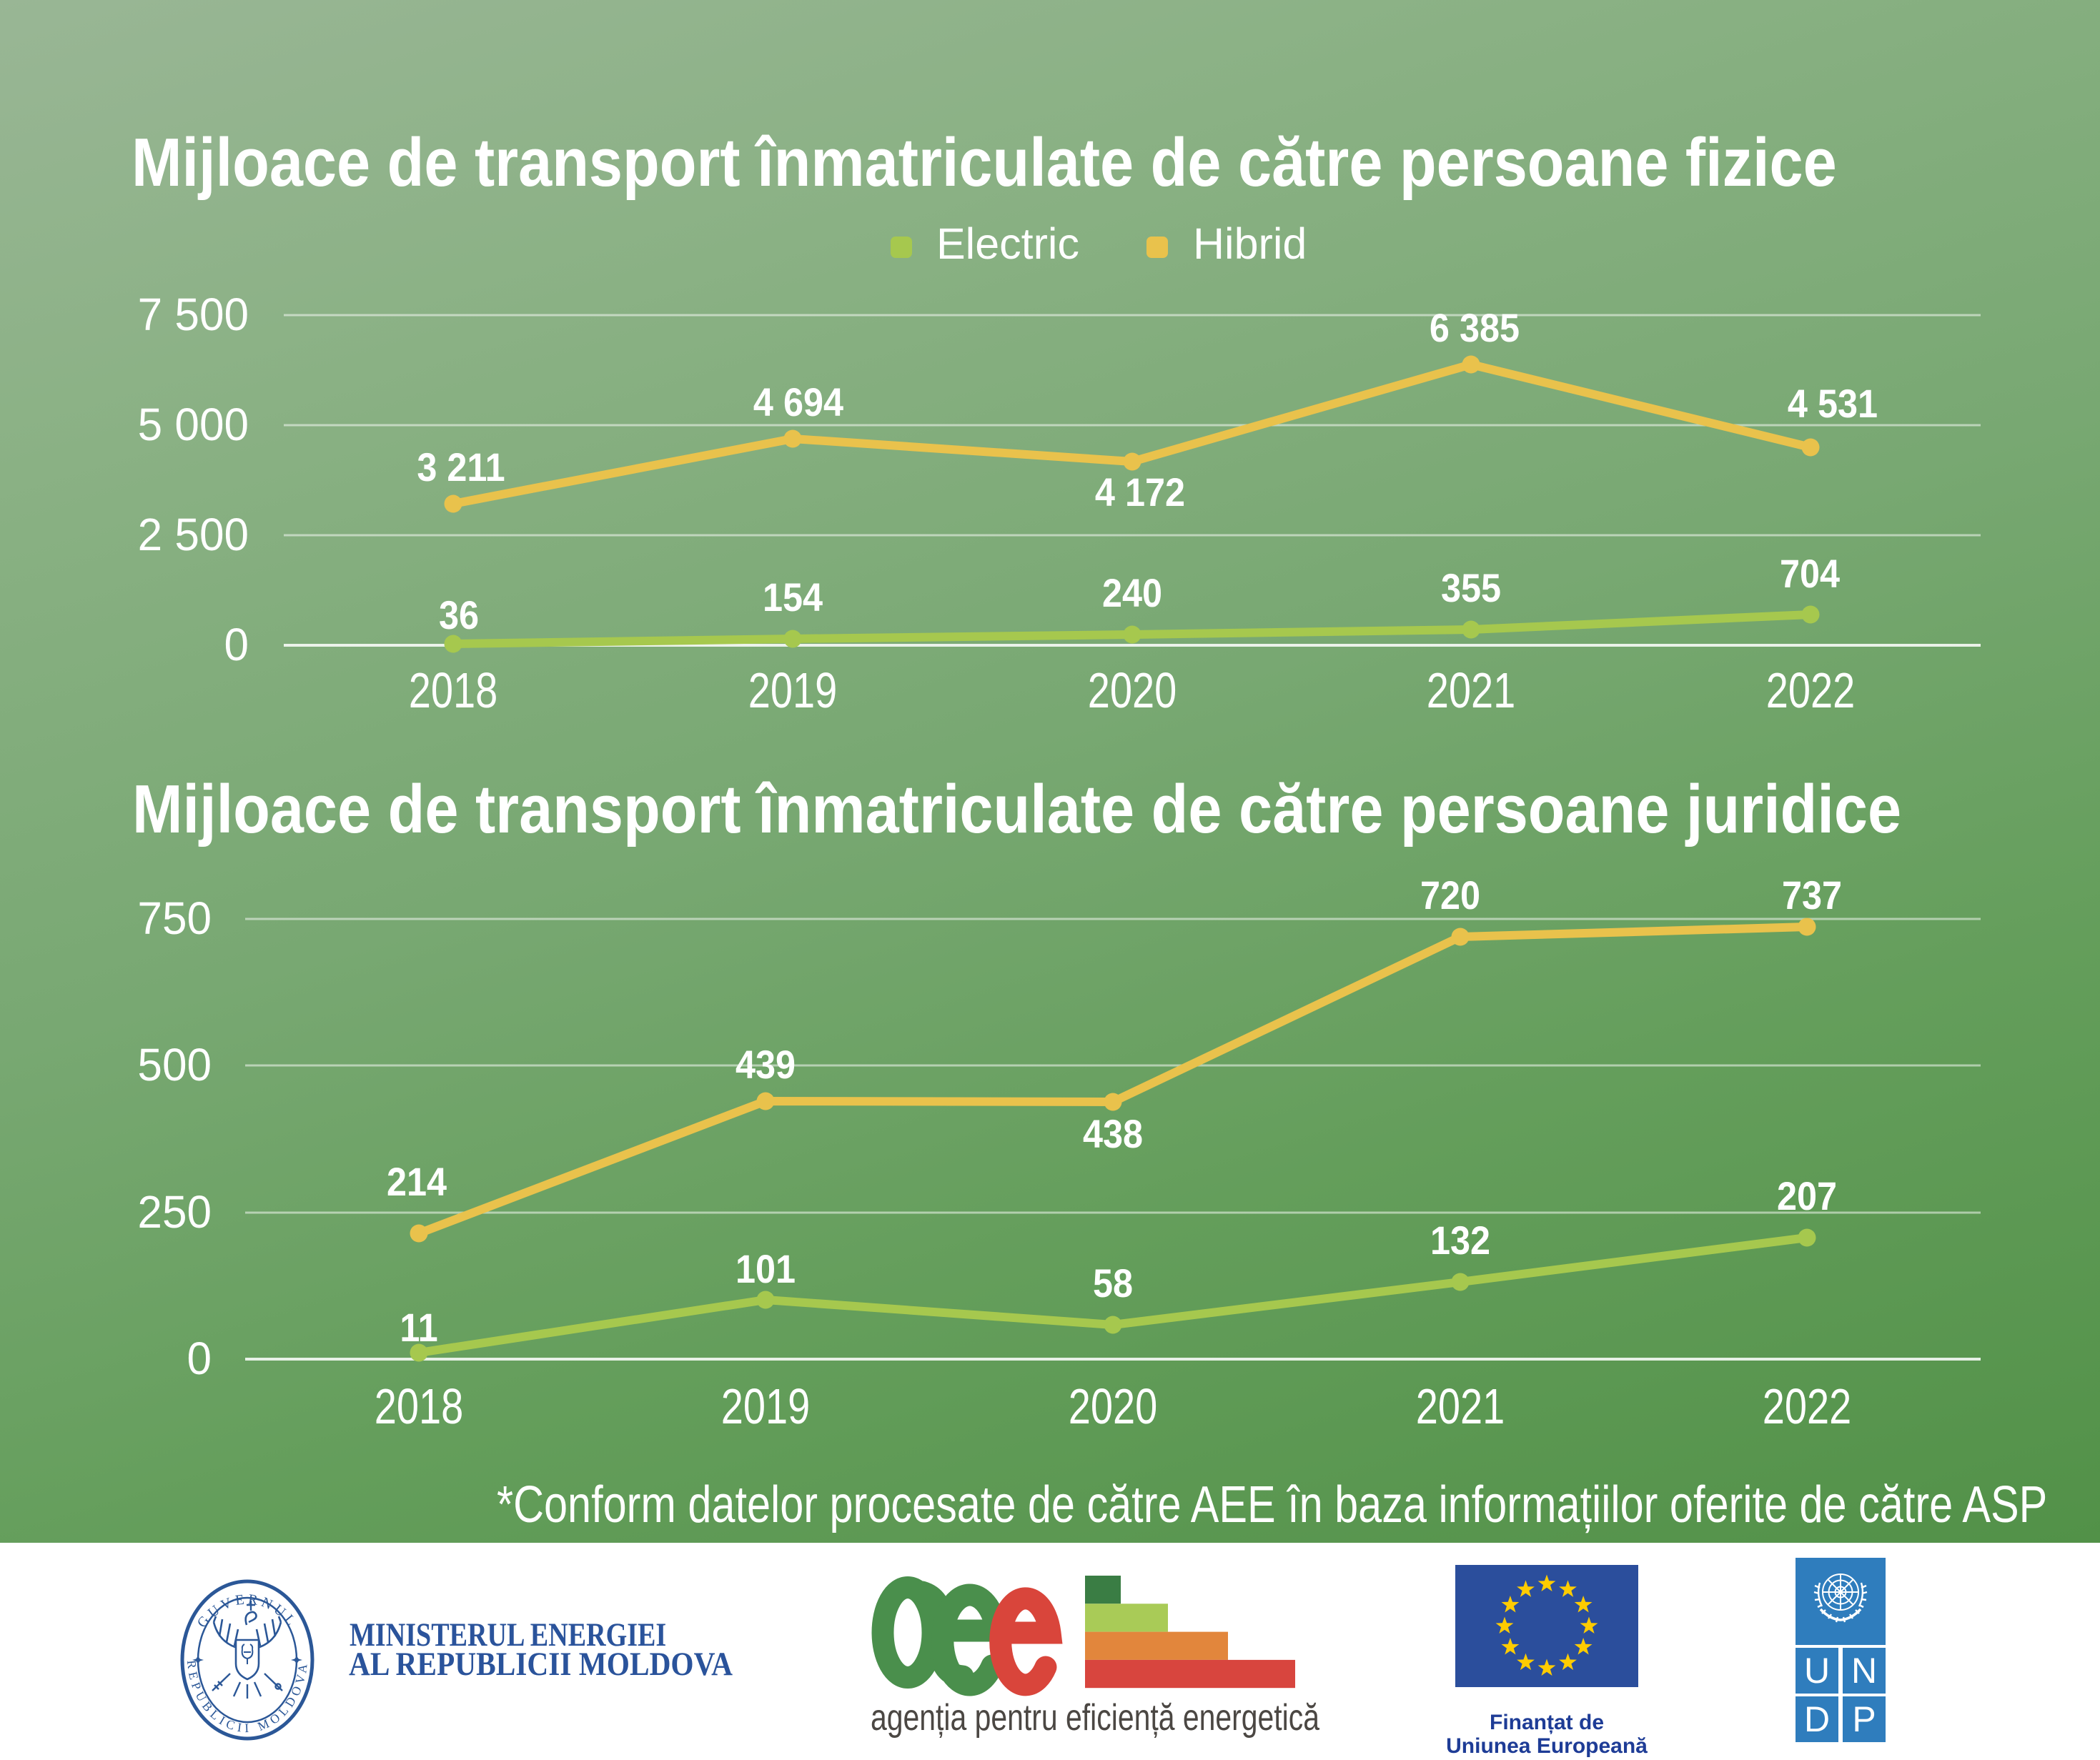 Image resolution: width=2100 pixels, height=1760 pixels. Describe the element at coordinates (1864, 1719) in the screenshot. I see `svg-text: P` at that location.